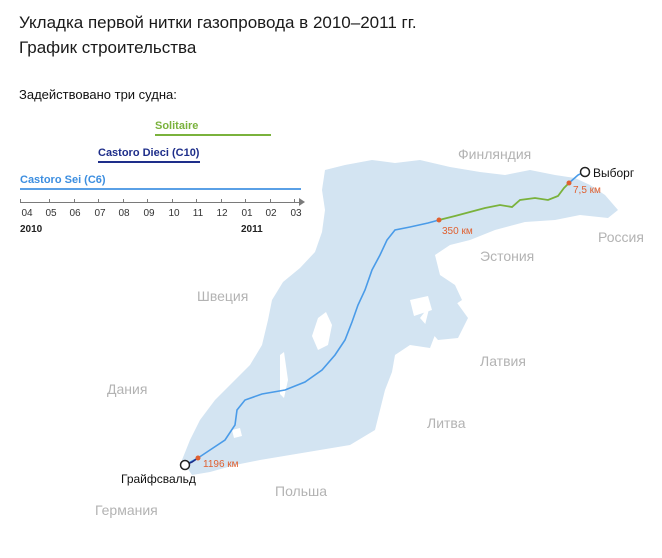  Describe the element at coordinates (271, 213) in the screenshot. I see `timeline-month: 02` at that location.